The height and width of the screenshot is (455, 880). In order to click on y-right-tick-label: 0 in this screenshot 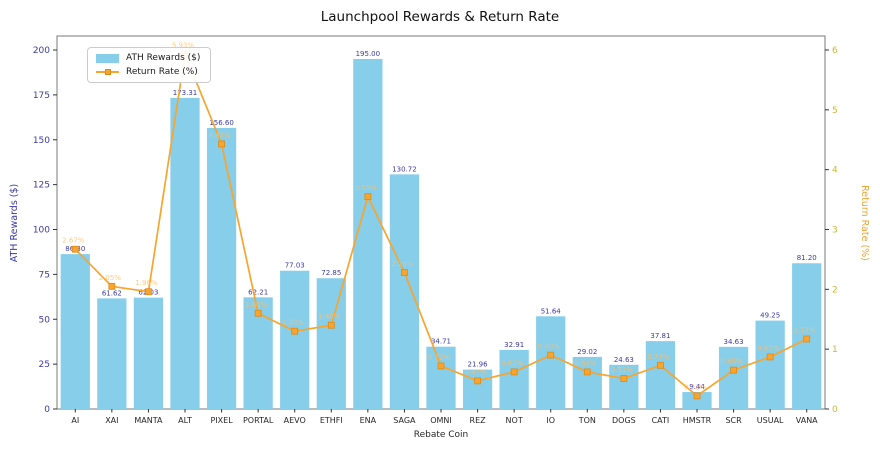, I will do `click(835, 410)`.